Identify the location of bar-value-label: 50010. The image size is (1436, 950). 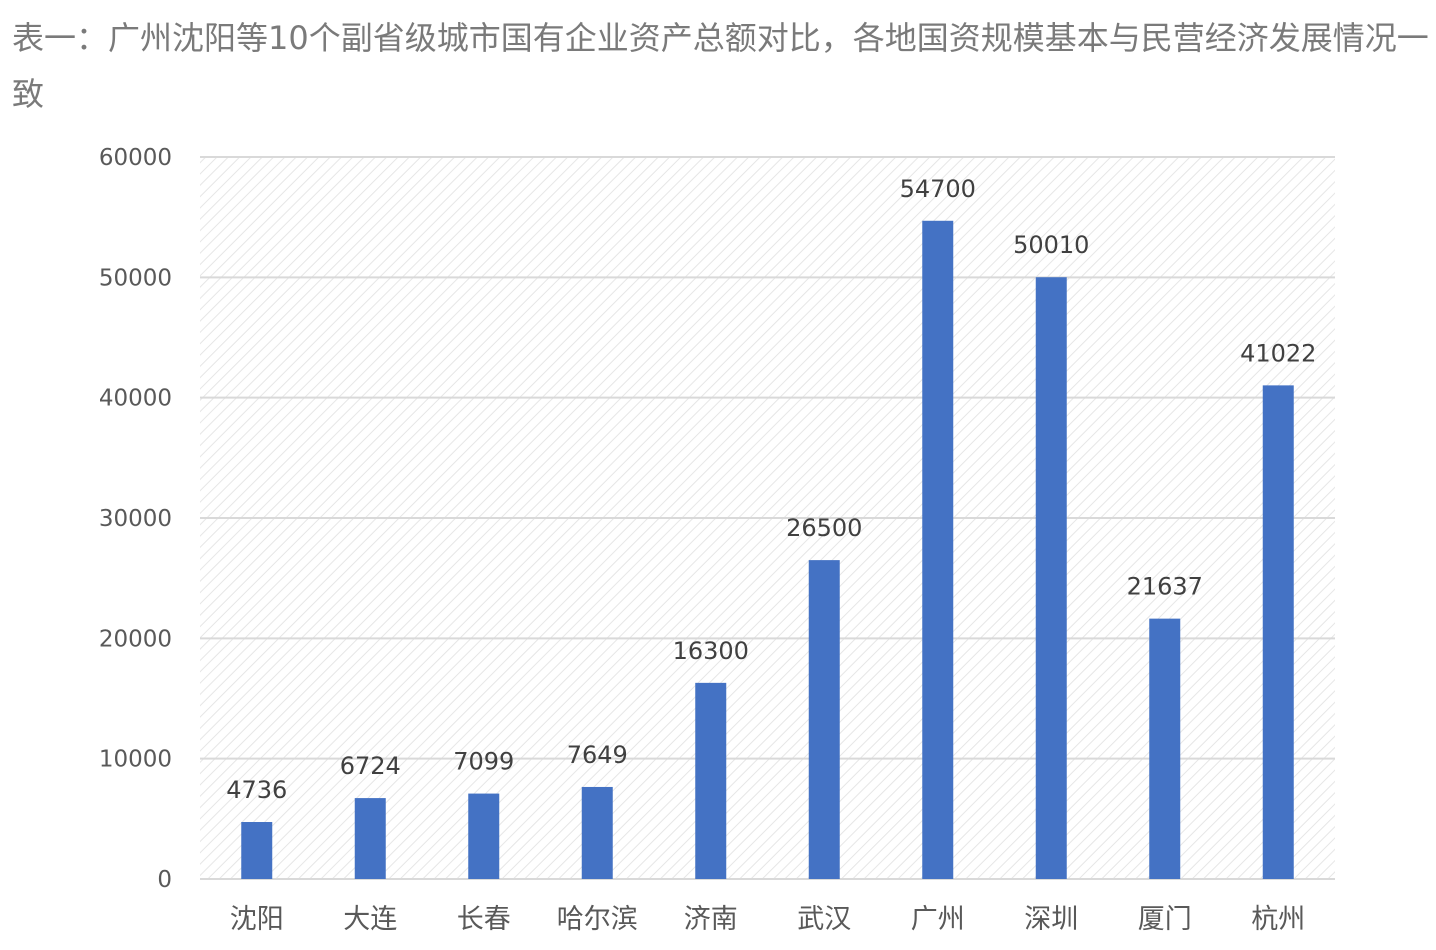
(1051, 245).